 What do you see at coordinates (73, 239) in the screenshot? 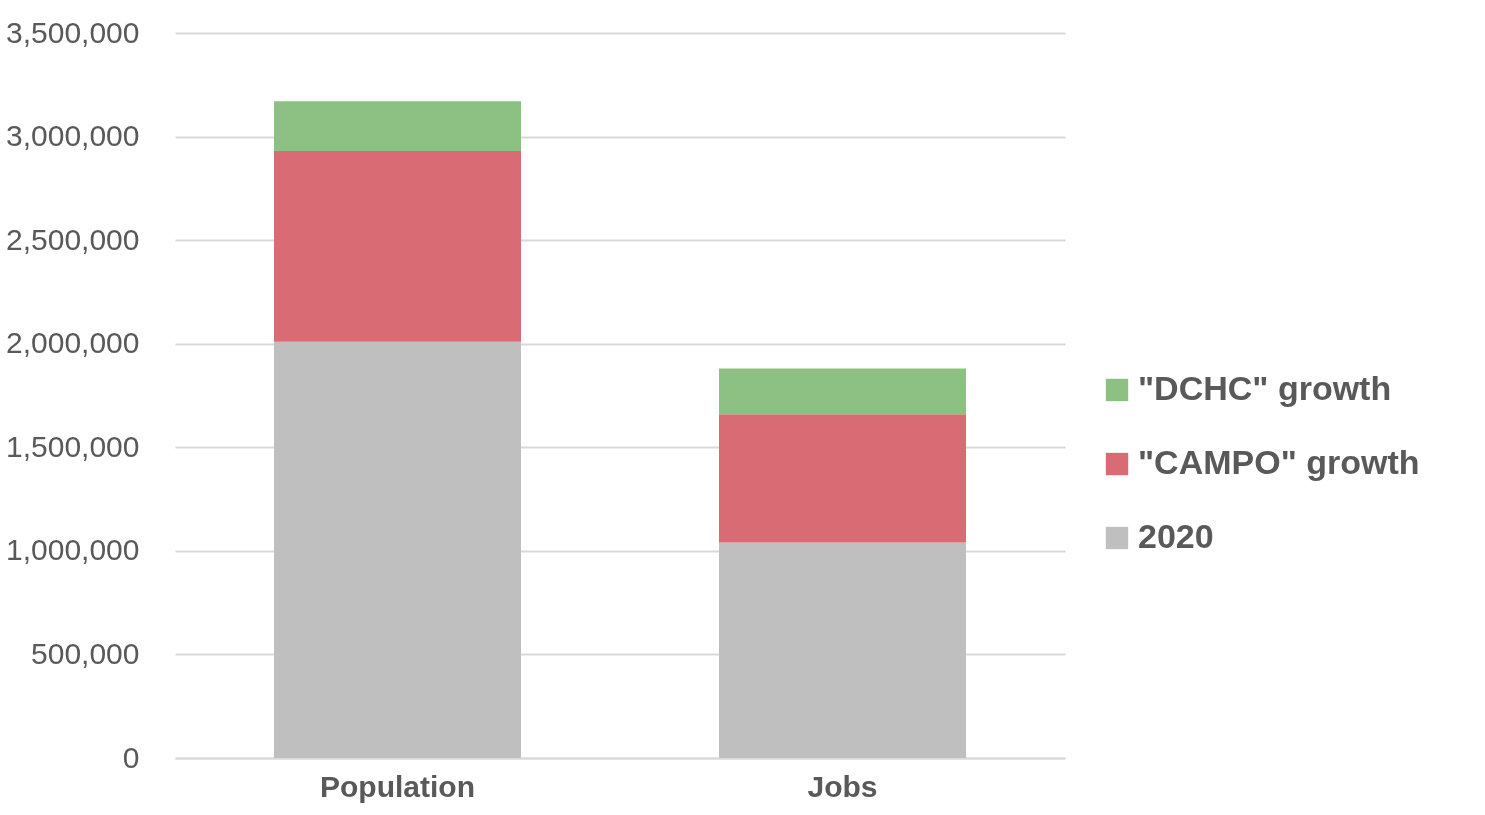
I see `y-tick-label: 2,500,000` at bounding box center [73, 239].